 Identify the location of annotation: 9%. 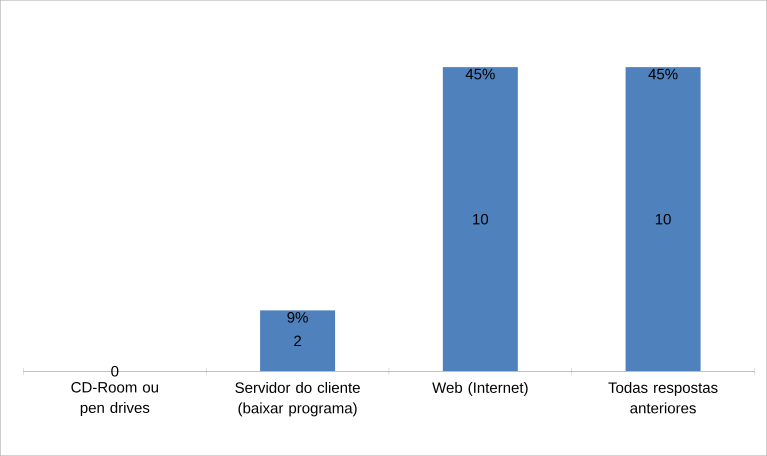
(297, 317).